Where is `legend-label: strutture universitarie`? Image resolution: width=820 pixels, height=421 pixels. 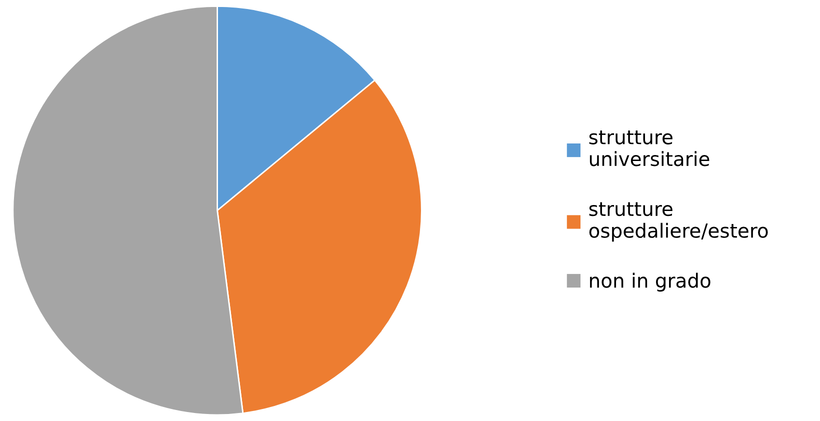
legend-label: strutture universitarie is located at coordinates (649, 148).